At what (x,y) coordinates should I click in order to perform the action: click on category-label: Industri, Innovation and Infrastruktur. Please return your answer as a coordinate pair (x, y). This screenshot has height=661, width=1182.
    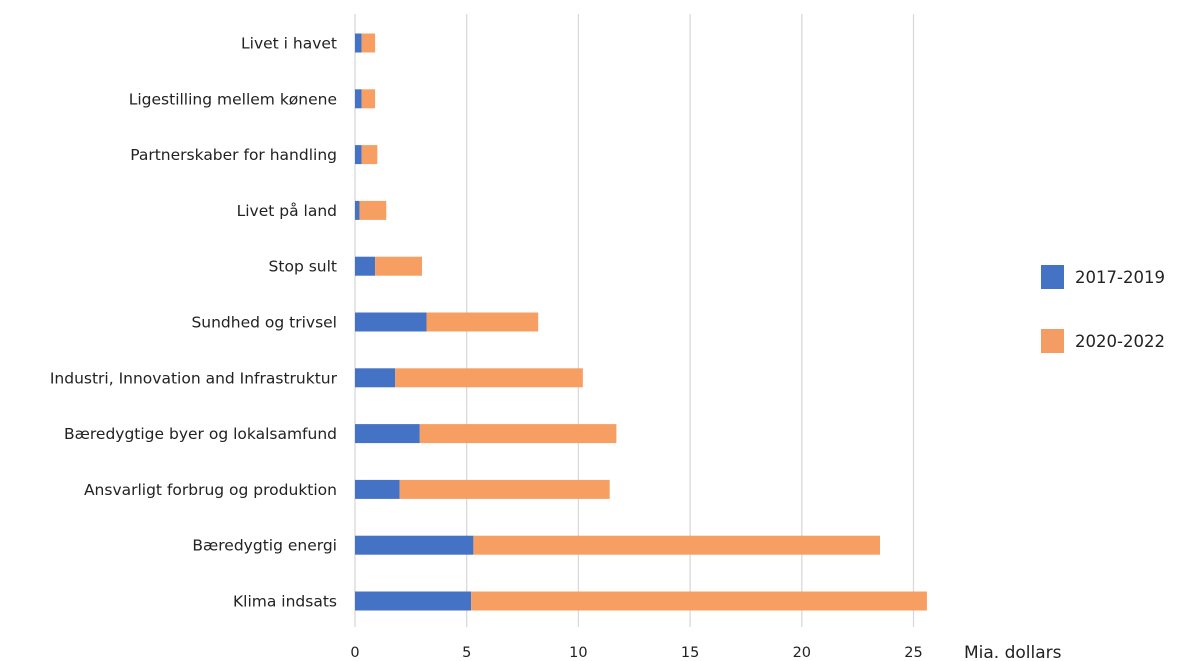
    Looking at the image, I should click on (194, 378).